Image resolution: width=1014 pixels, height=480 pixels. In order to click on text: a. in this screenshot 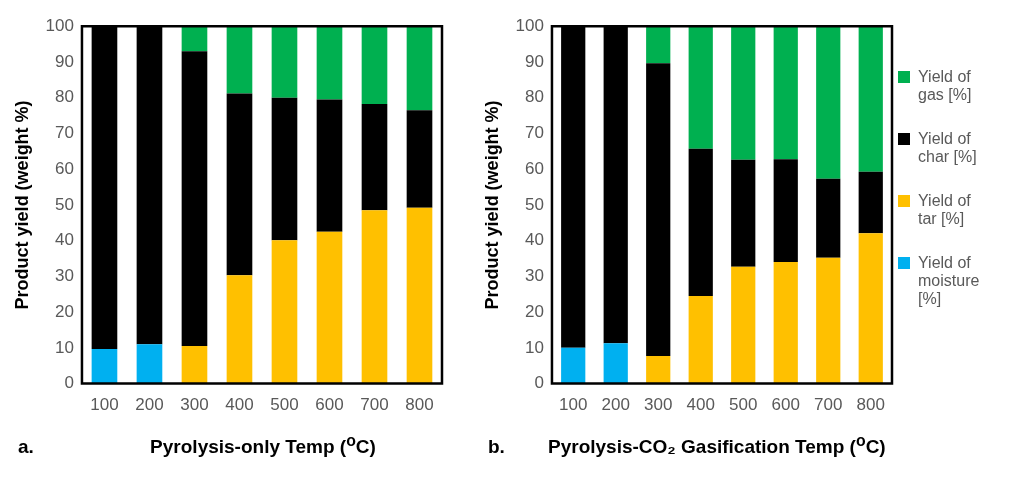, I will do `click(26, 447)`.